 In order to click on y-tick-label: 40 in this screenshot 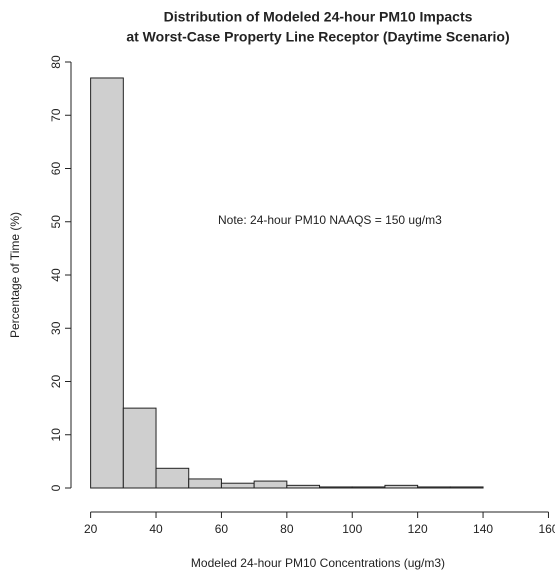, I will do `click(56, 275)`.